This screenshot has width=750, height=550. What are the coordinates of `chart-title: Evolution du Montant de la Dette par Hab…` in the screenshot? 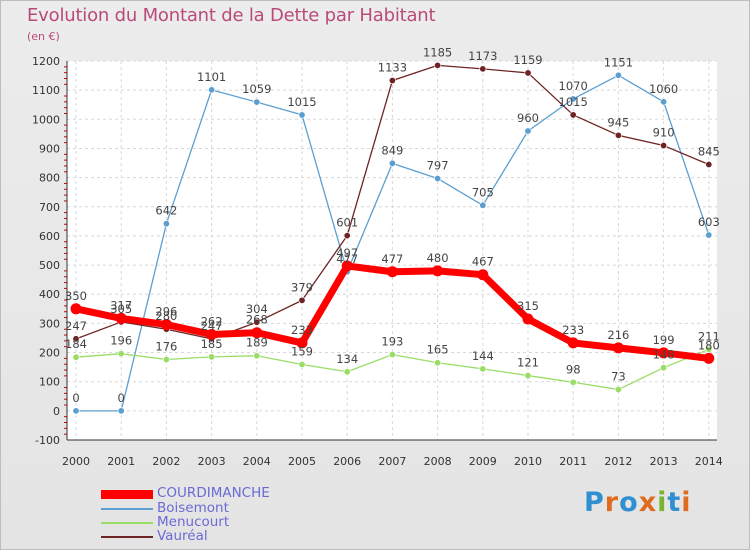 It's located at (231, 15).